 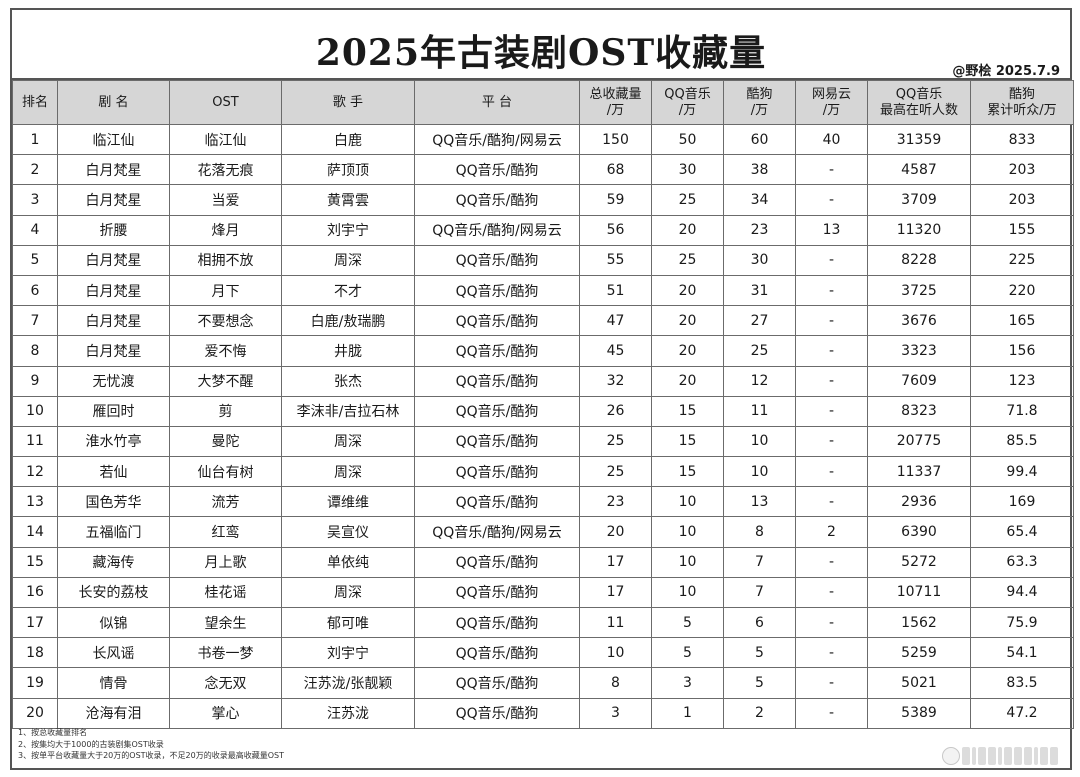 What do you see at coordinates (1022, 622) in the screenshot?
I see `table-cell: 75.9` at bounding box center [1022, 622].